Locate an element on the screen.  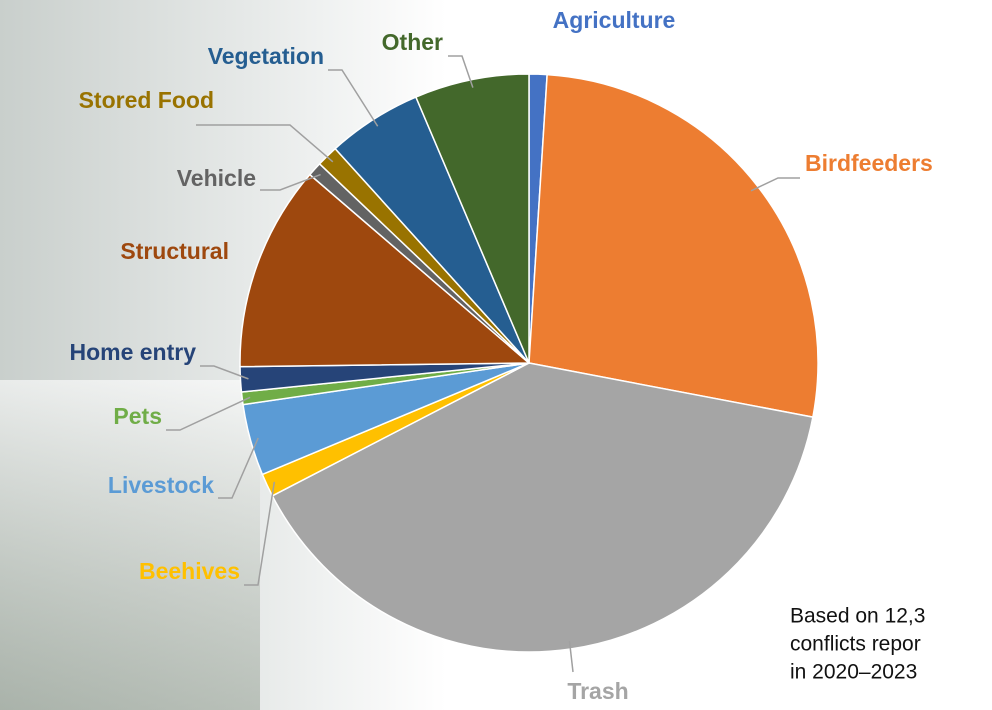
annotation: in 2020–2023 is located at coordinates (853, 672).